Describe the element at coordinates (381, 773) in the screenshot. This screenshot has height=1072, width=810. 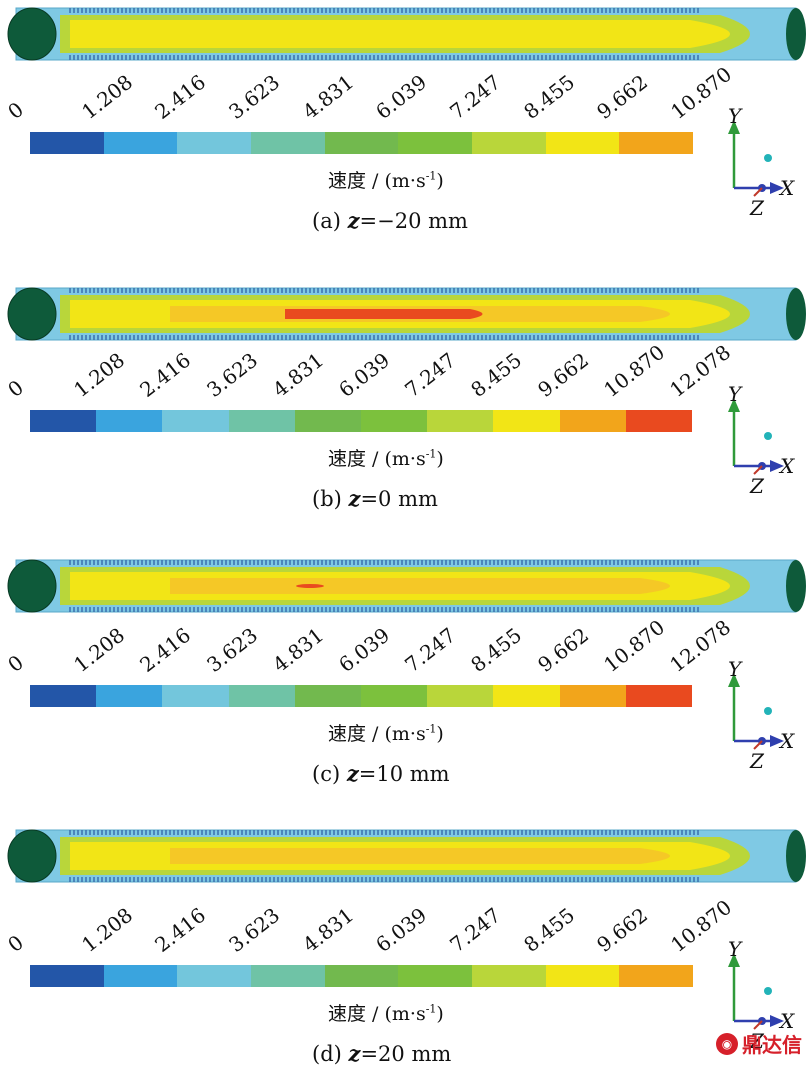
I see `panel-caption: (c) z=10 mm` at that location.